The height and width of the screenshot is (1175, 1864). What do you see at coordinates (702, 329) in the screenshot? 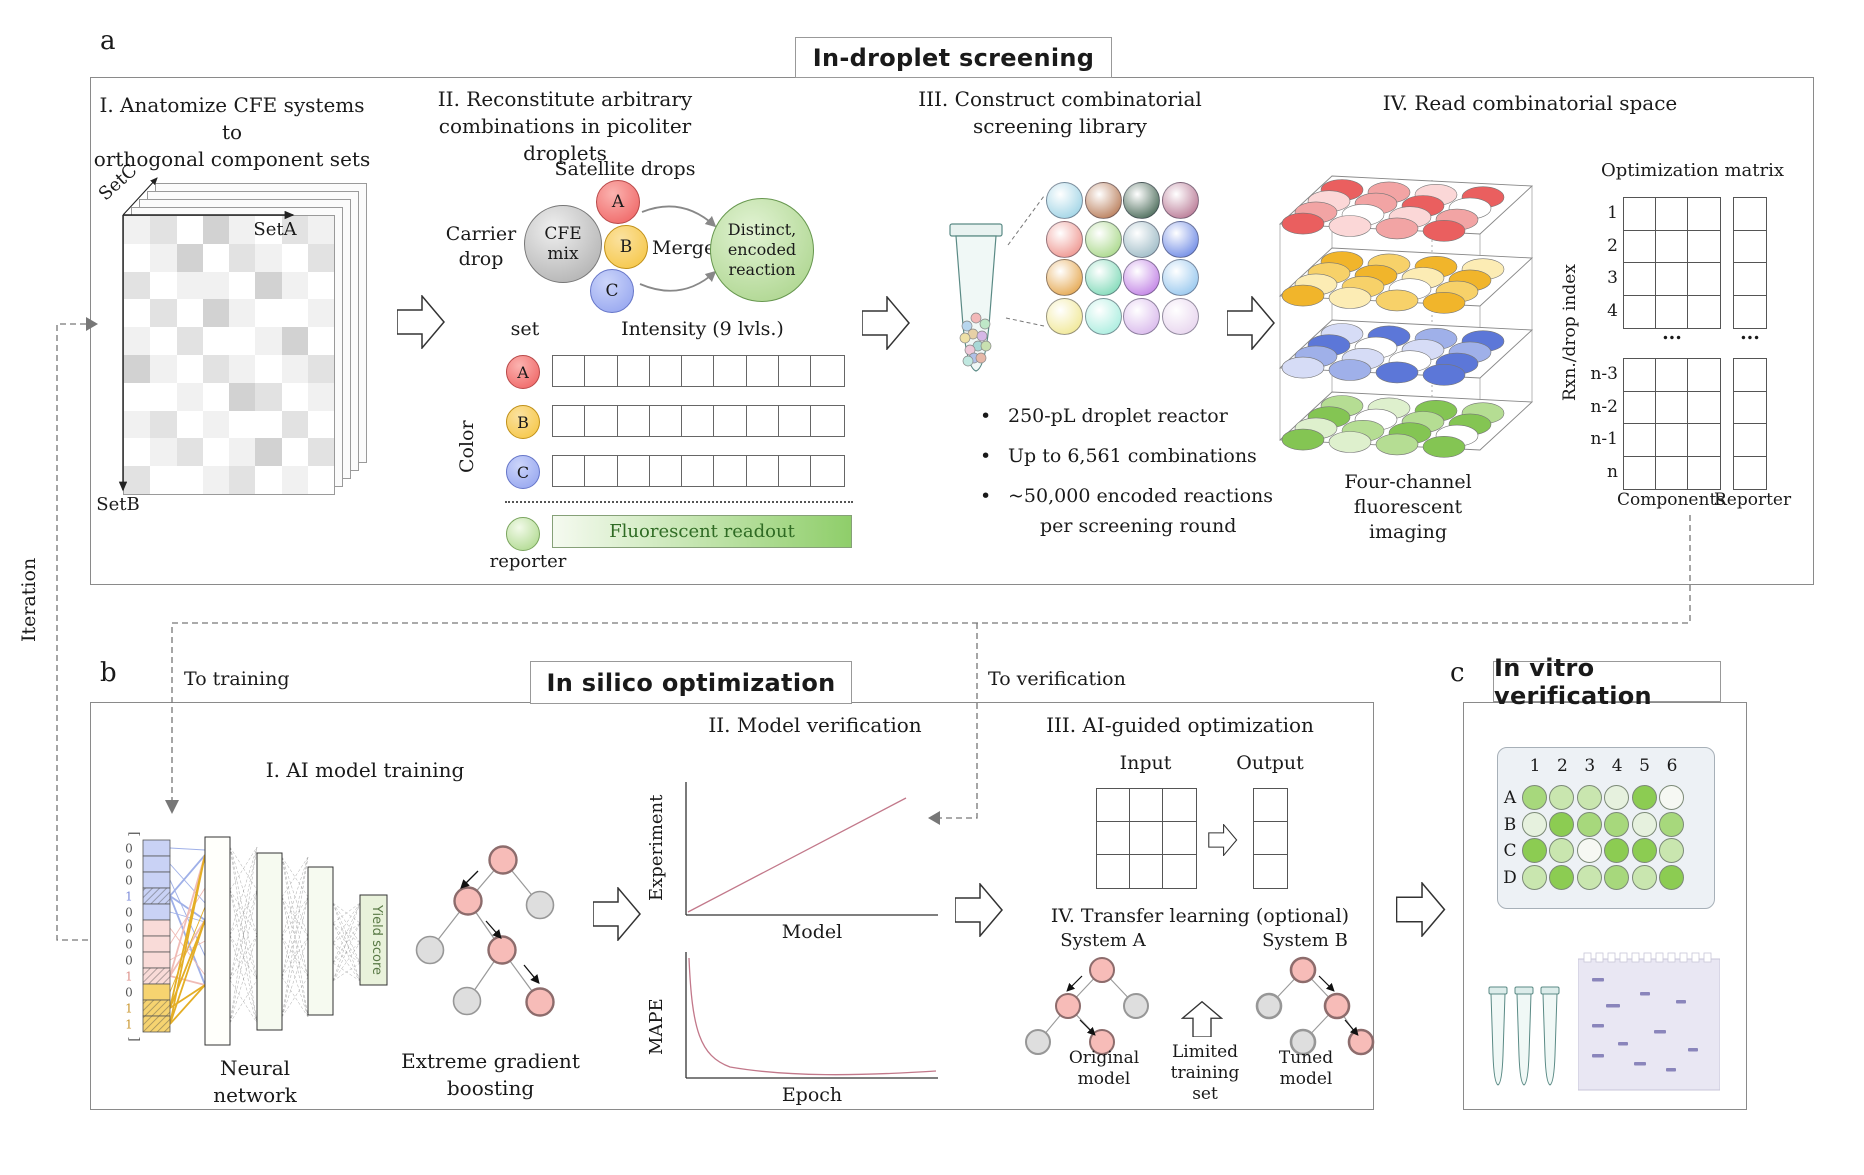
I see `intensity-header: Intensity (9 lvls.)` at bounding box center [702, 329].